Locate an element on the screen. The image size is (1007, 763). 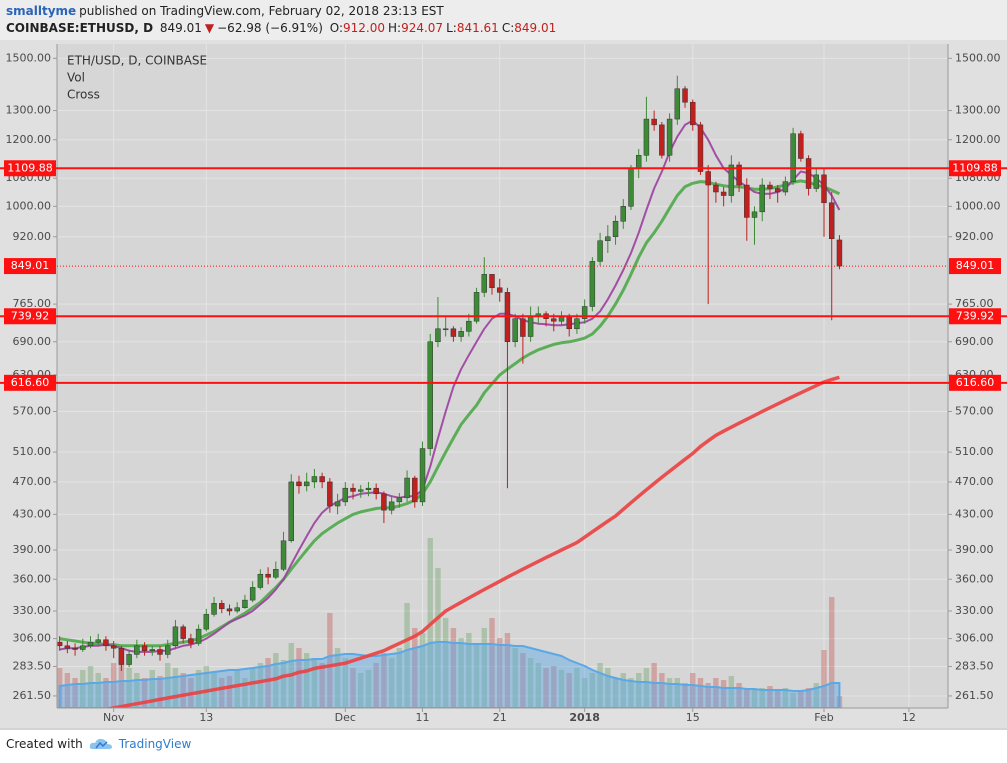
change: −62.98 (−6.91%) is located at coordinates (270, 28).